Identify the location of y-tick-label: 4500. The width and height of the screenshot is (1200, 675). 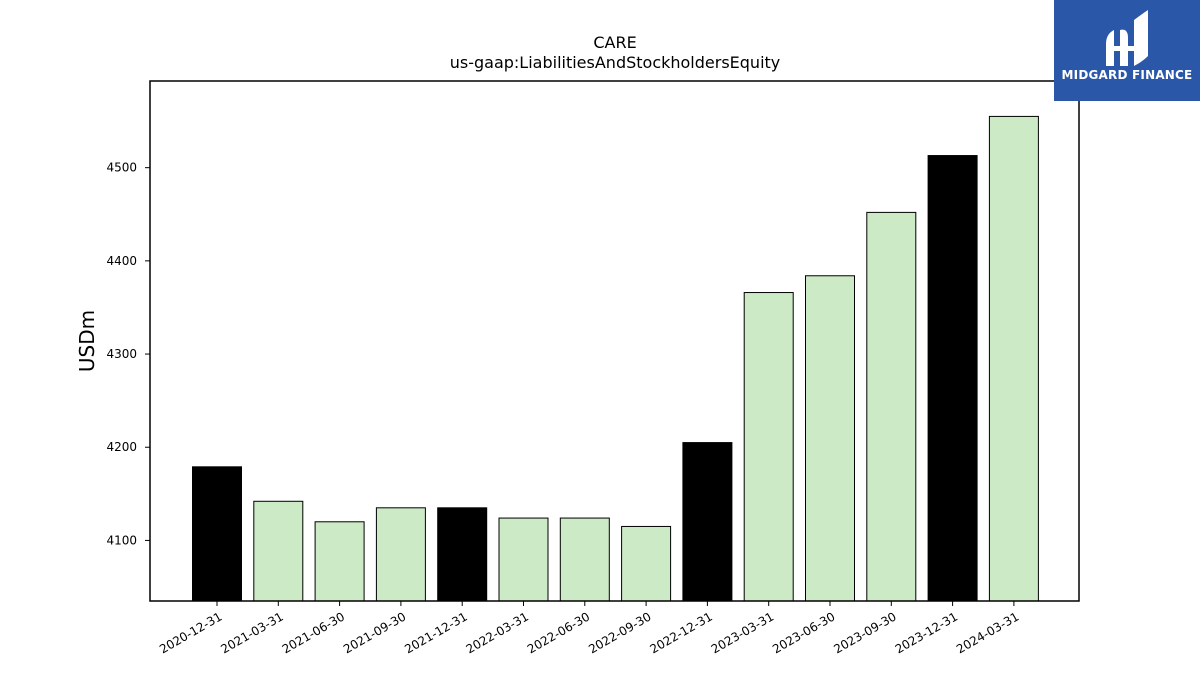
(121, 168).